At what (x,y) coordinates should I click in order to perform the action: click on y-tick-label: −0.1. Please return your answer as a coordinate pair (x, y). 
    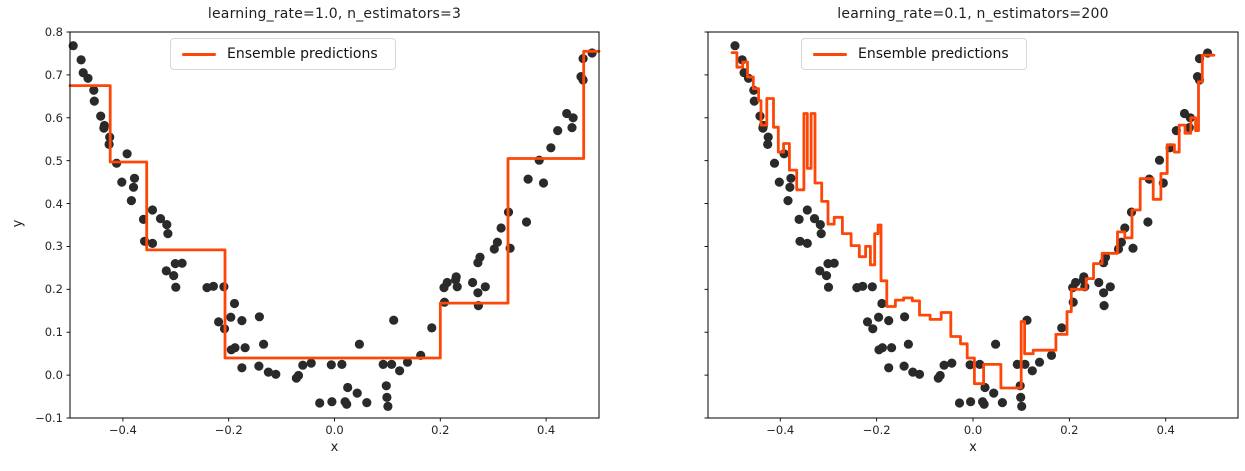
    Looking at the image, I should click on (49, 418).